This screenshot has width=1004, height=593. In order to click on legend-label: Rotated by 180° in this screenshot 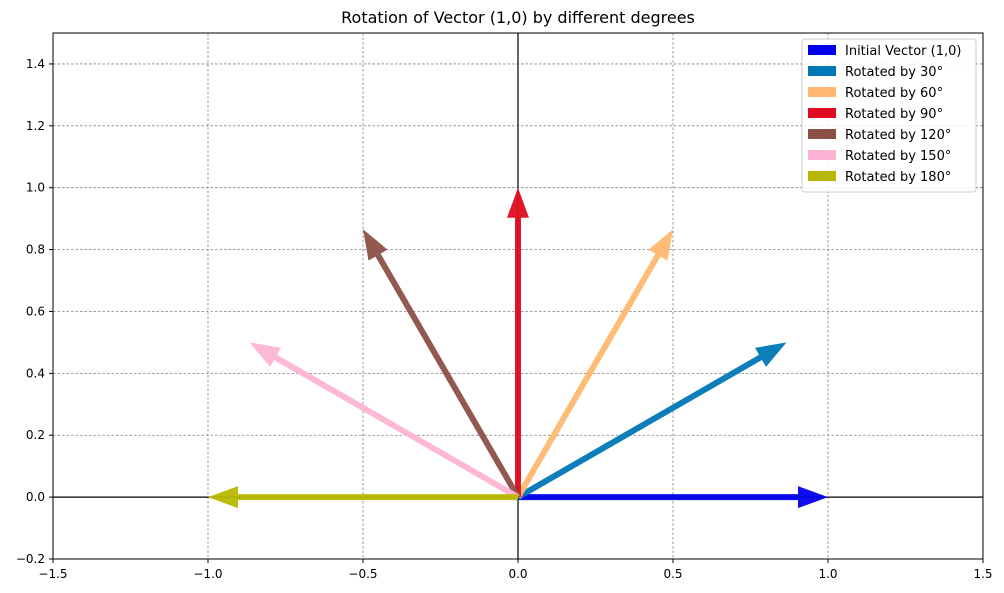, I will do `click(898, 177)`.